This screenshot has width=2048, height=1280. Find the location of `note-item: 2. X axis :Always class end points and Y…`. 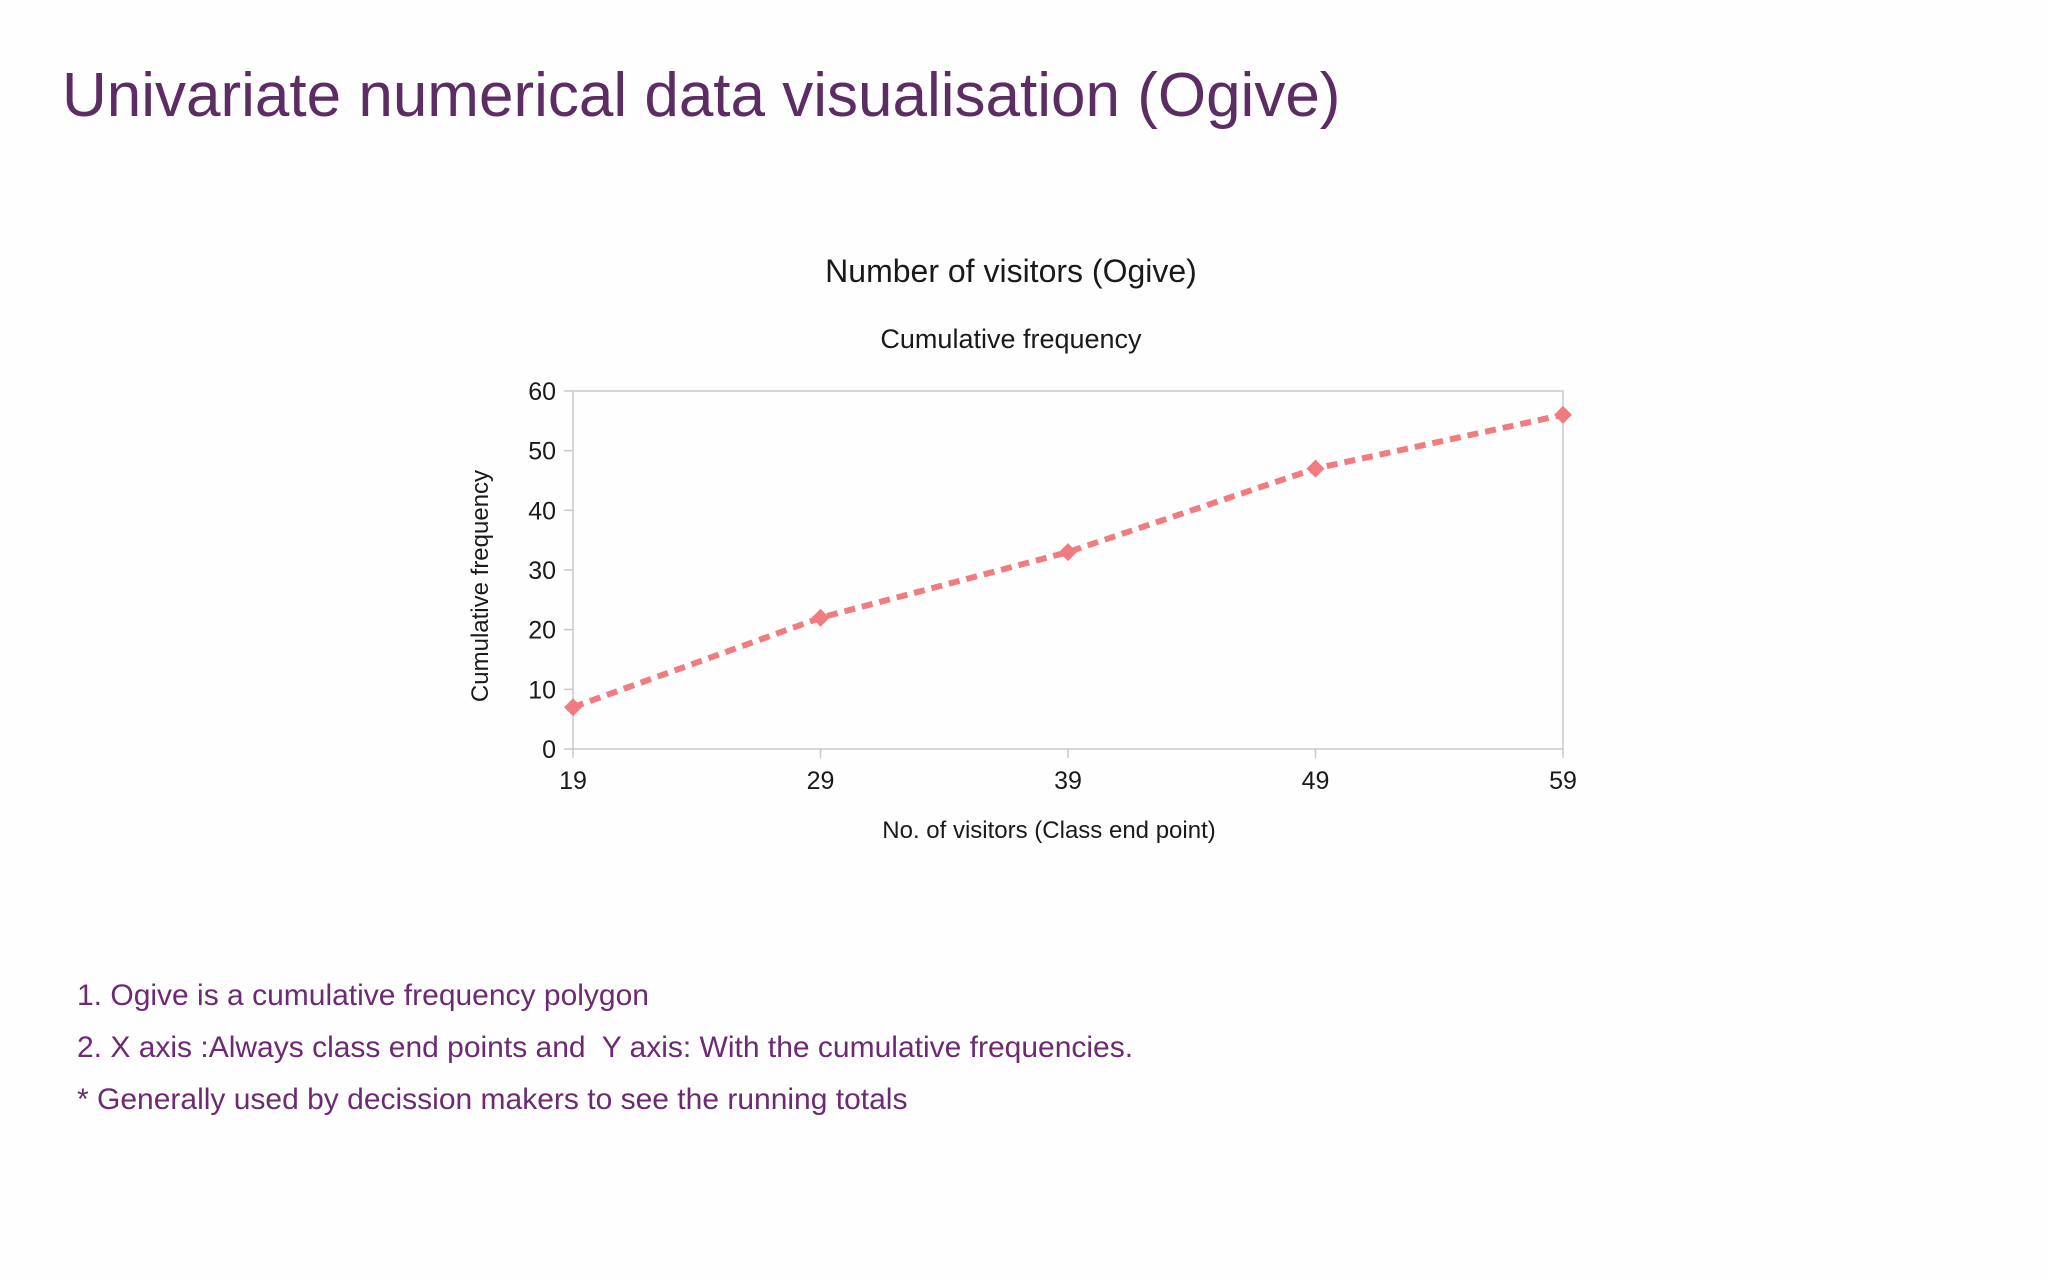

note-item: 2. X axis :Always class end points and Y… is located at coordinates (605, 1047).